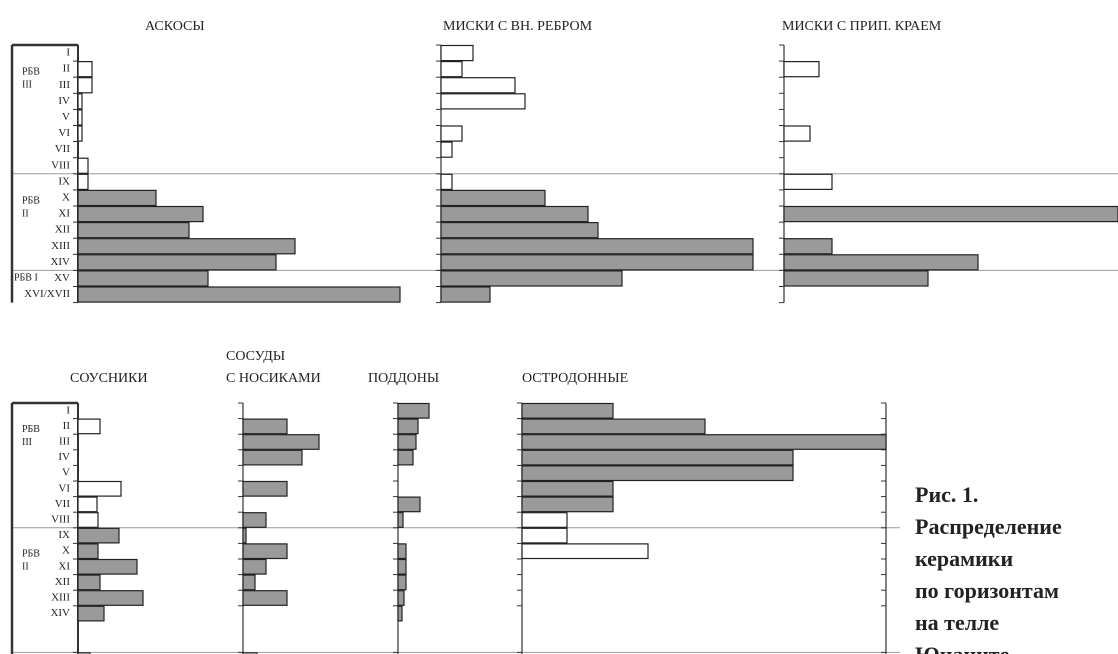 This screenshot has width=1118, height=654. I want to click on panel-title: ПОДДОНЫ, so click(403, 378).